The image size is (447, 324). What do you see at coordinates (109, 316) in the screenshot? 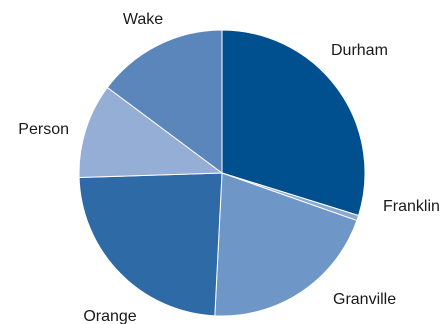
I see `slice-label-orange: Orange` at bounding box center [109, 316].